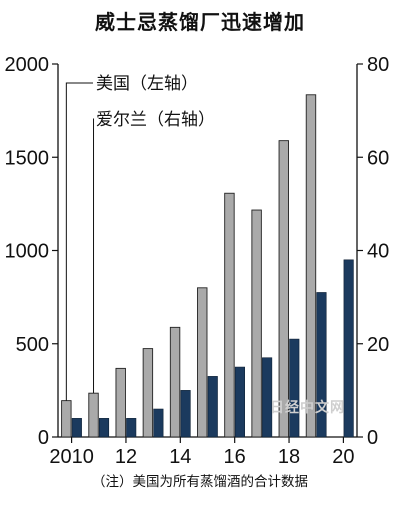 Image resolution: width=400 pixels, height=507 pixels. What do you see at coordinates (120, 402) in the screenshot?
I see `bar-us-2012` at bounding box center [120, 402].